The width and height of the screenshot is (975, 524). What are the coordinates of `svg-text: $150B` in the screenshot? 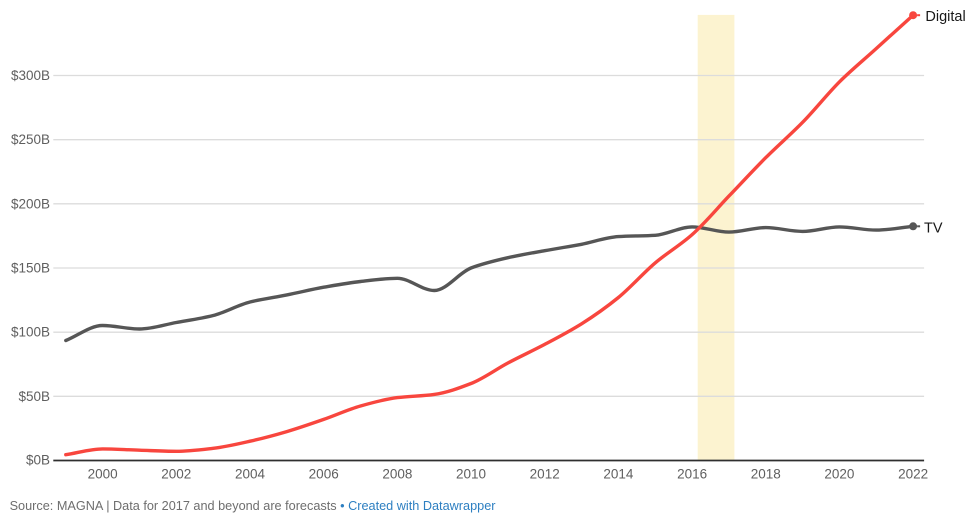 It's located at (30, 268).